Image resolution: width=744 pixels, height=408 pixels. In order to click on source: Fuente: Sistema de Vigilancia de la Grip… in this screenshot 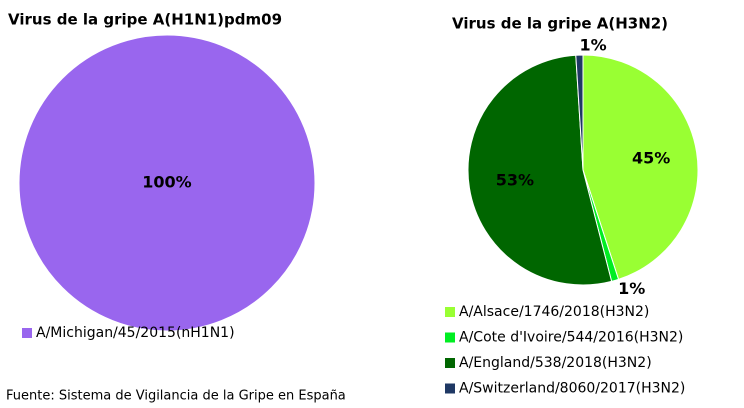, I will do `click(176, 396)`.